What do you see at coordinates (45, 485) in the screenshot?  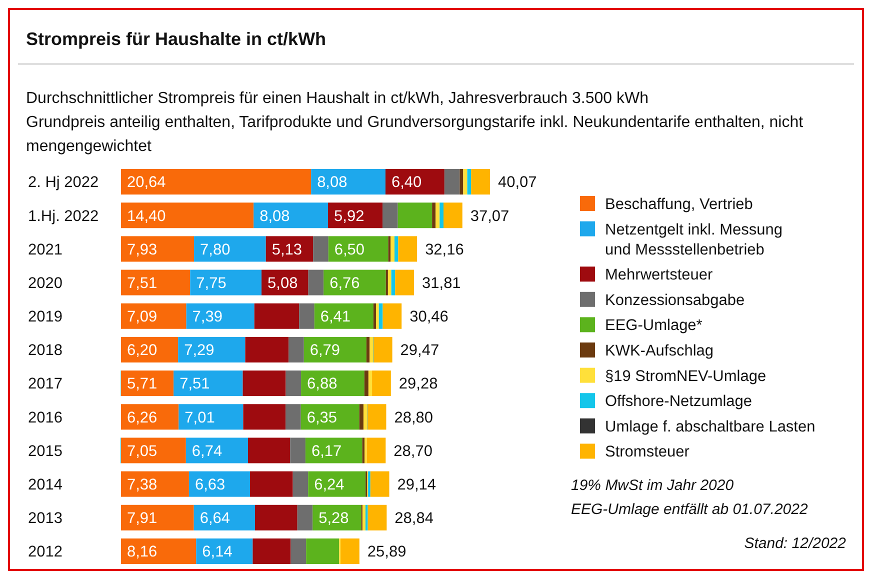 I see `y-tick-label: 2014` at bounding box center [45, 485].